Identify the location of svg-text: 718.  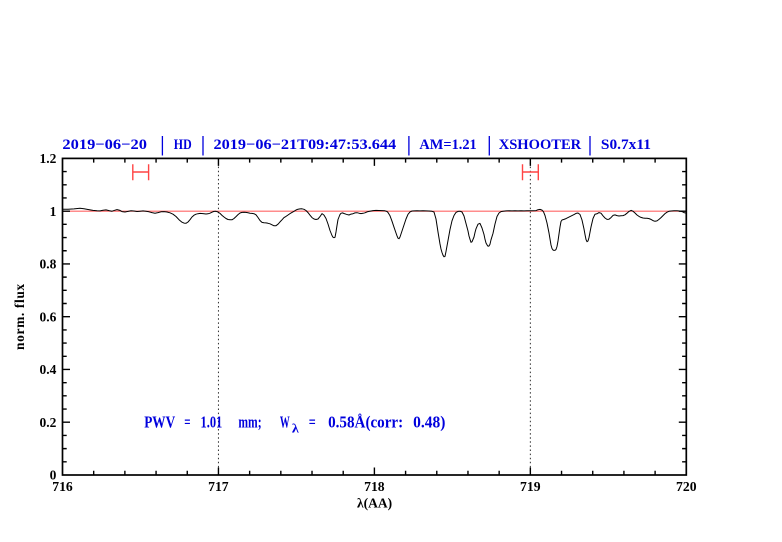
(374, 486).